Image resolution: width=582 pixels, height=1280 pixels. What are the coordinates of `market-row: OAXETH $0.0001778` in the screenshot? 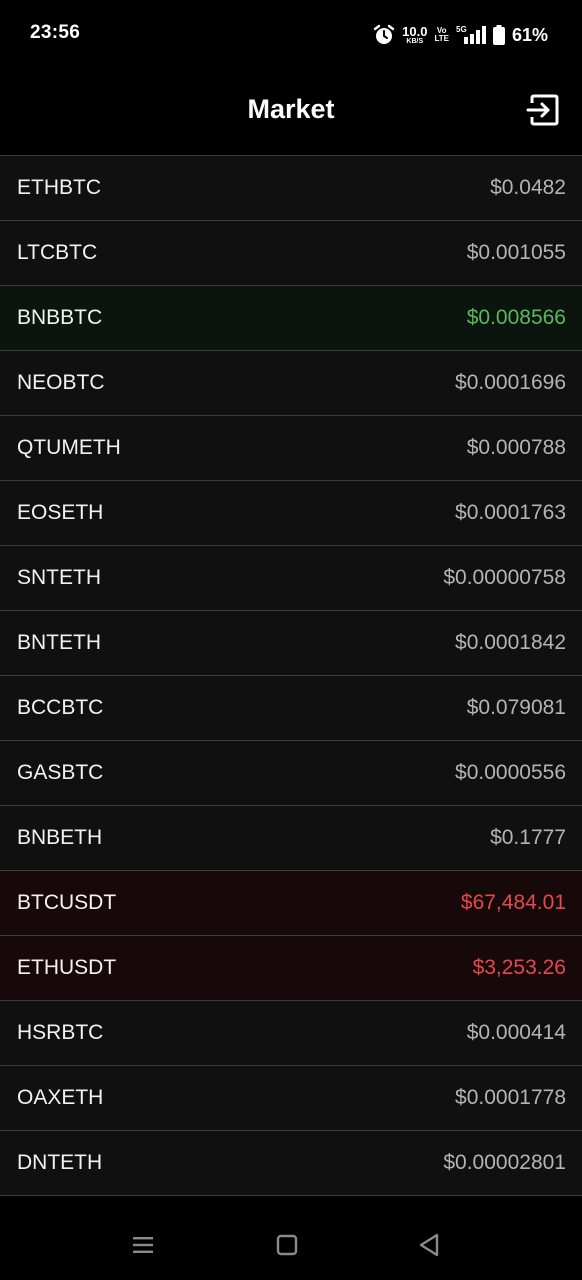 It's located at (291, 1098).